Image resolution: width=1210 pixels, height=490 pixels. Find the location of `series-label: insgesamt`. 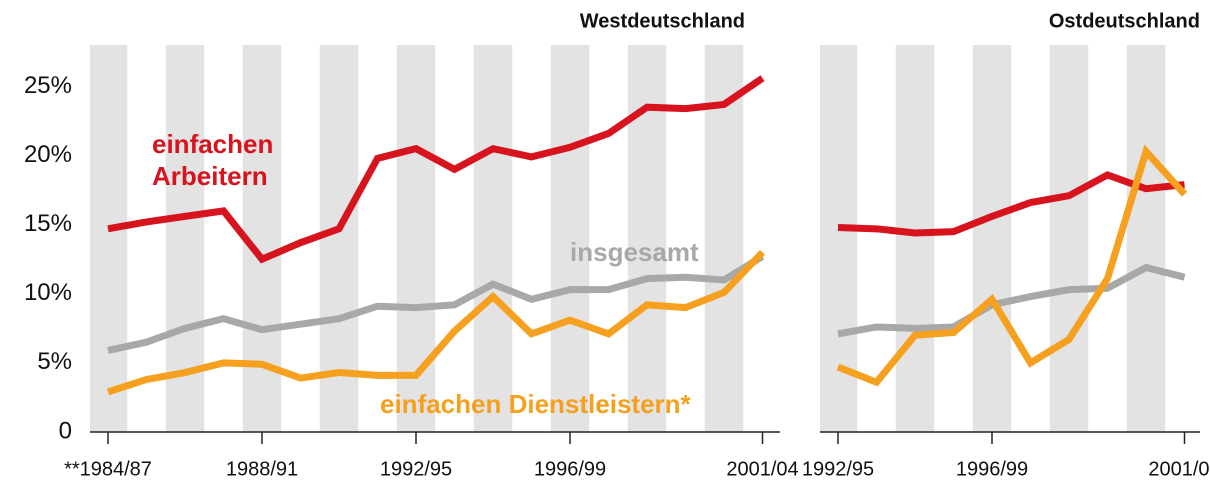

series-label: insgesamt is located at coordinates (634, 252).